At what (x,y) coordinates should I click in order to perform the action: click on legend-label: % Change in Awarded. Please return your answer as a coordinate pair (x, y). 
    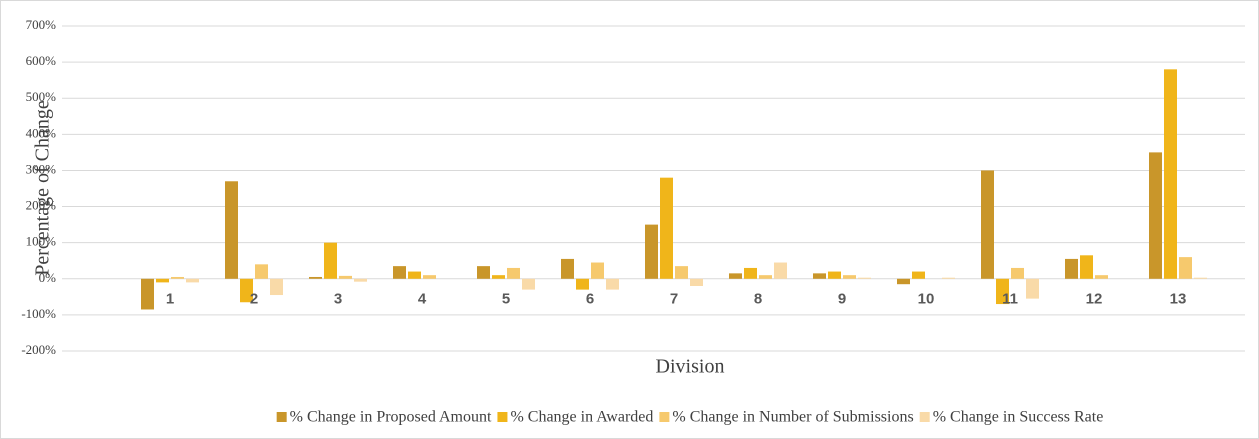
    Looking at the image, I should click on (581, 417).